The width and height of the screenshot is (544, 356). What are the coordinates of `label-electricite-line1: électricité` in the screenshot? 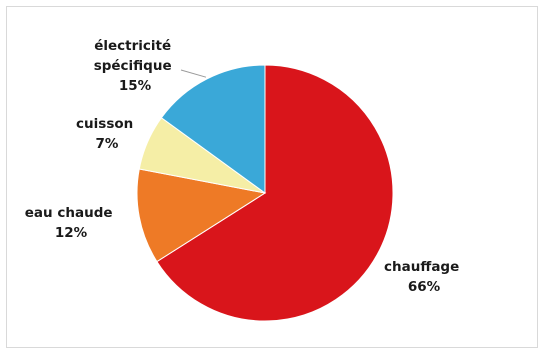 It's located at (132, 46).